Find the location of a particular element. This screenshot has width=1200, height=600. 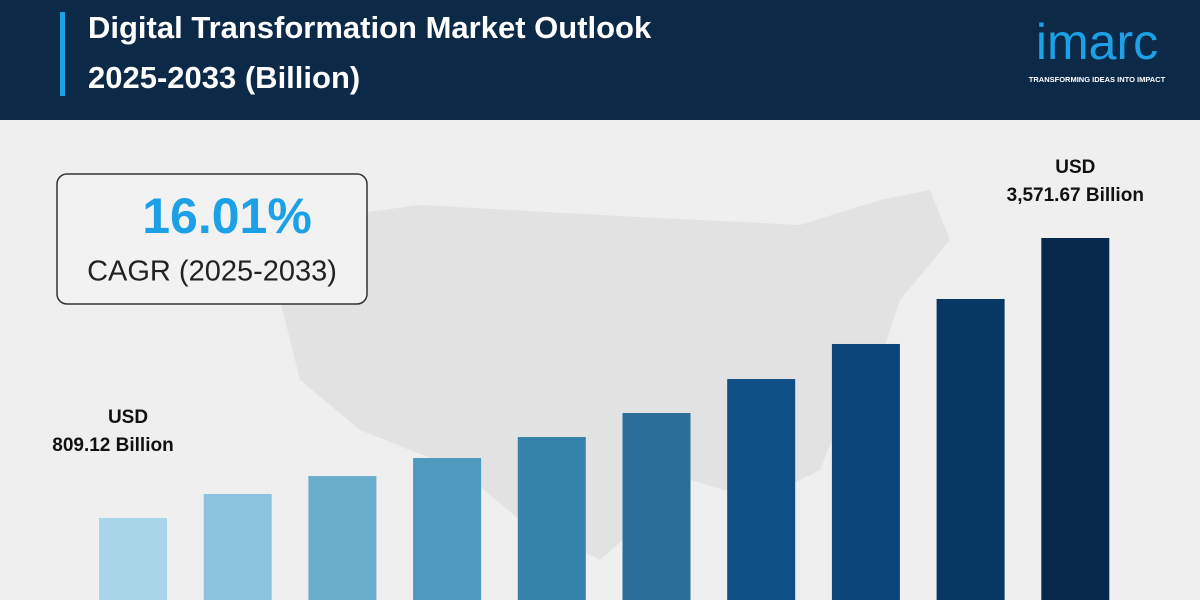

cagr-value: 16.01% is located at coordinates (227, 216).